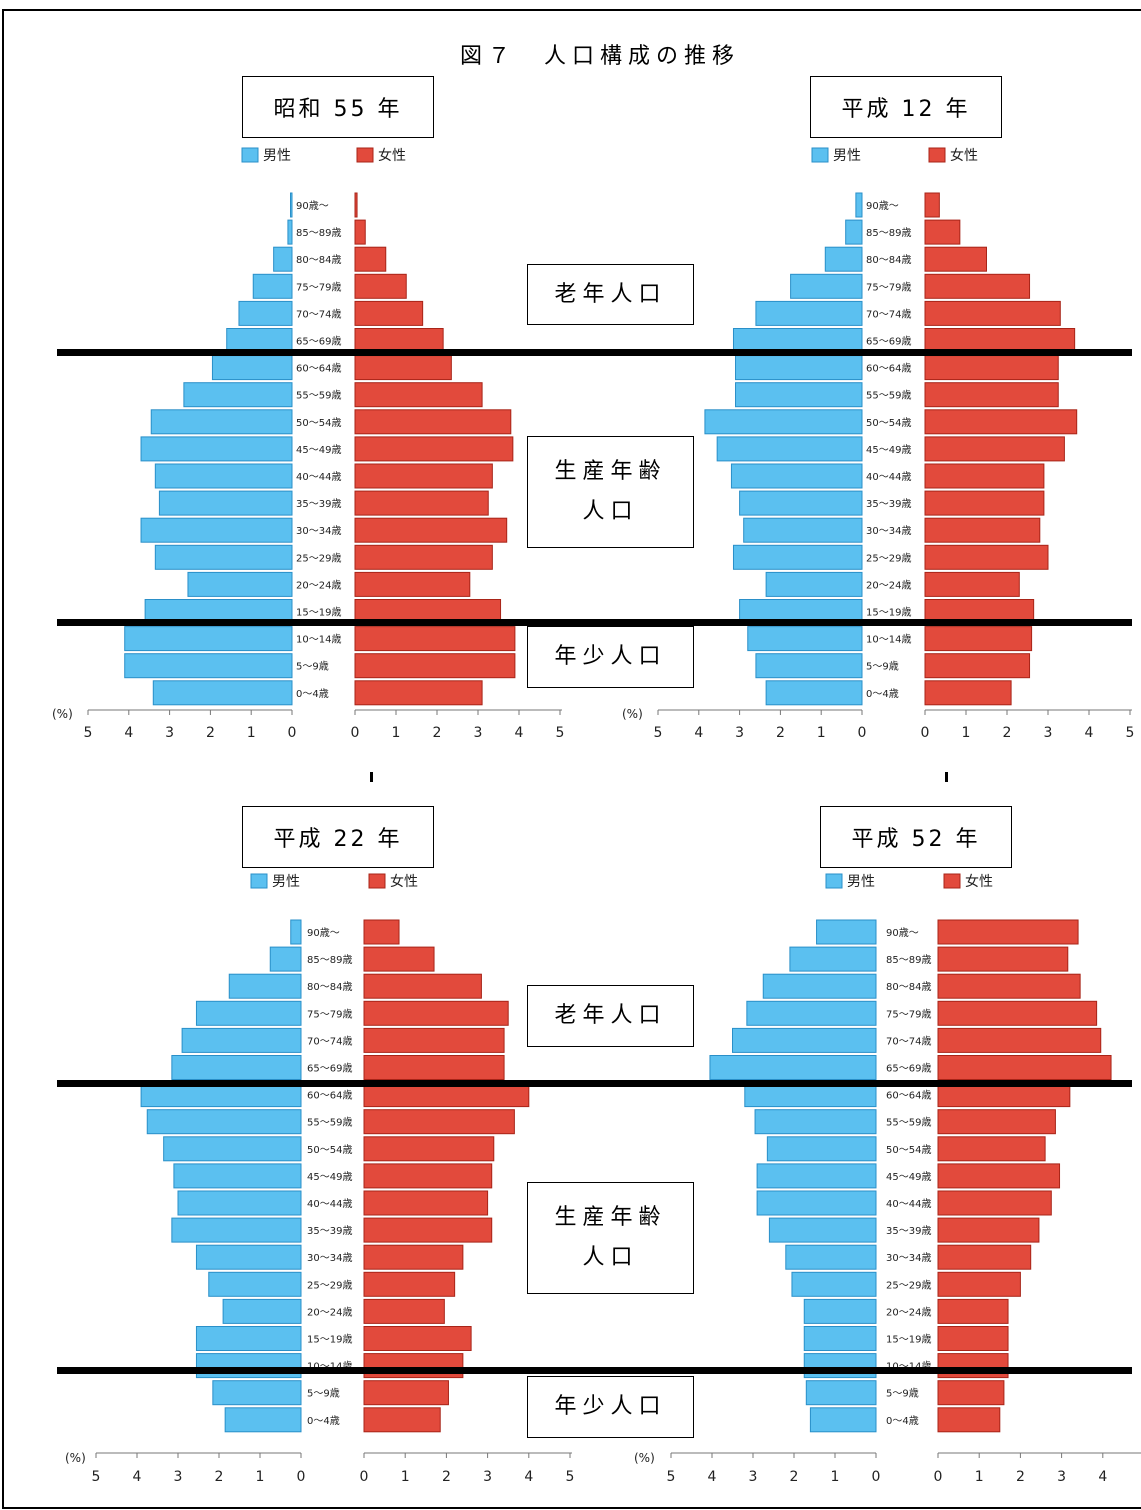  What do you see at coordinates (594, 352) in the screenshot?
I see `divider-elderly-top` at bounding box center [594, 352].